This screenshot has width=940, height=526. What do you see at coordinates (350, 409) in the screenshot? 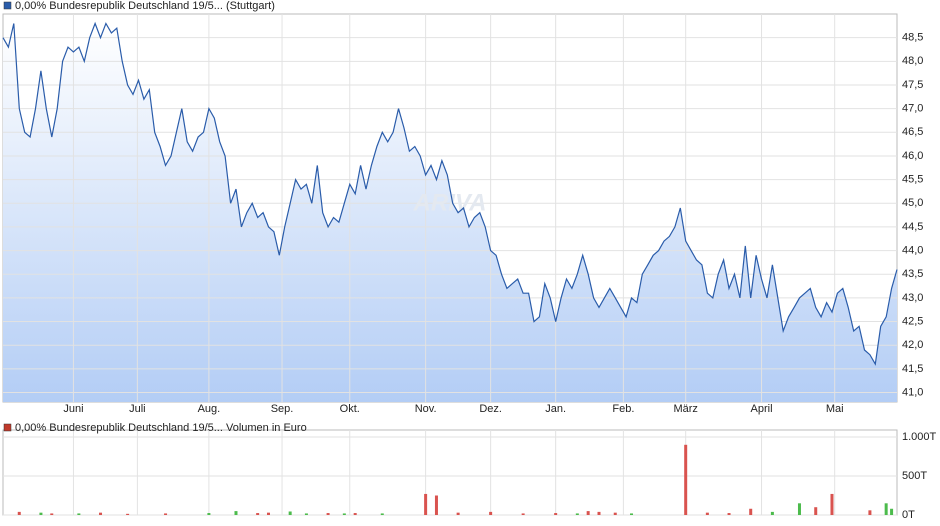
I see `x-tick-label: Okt.` at bounding box center [350, 409].